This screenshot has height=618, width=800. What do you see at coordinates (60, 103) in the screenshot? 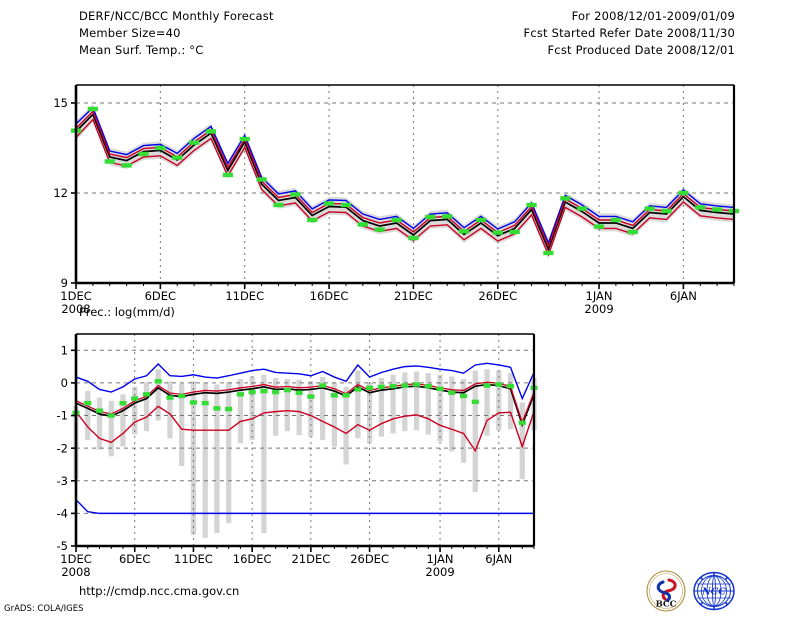
I see `svg-text: 15` at bounding box center [60, 103].